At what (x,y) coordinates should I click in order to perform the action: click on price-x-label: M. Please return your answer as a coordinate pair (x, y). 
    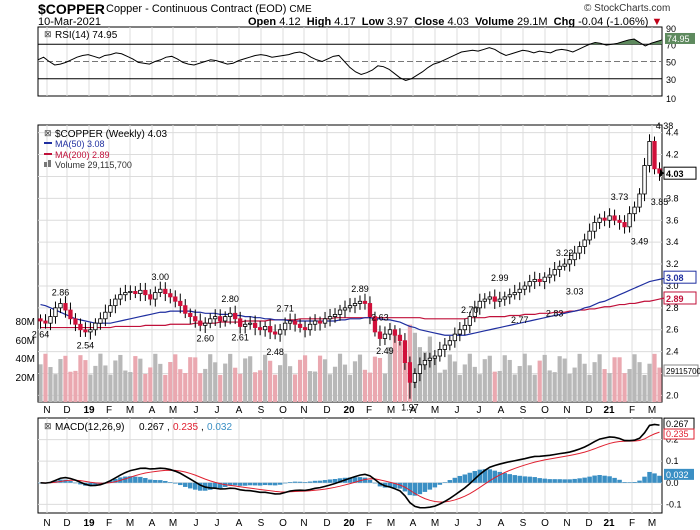
    Looking at the image, I should click on (130, 410).